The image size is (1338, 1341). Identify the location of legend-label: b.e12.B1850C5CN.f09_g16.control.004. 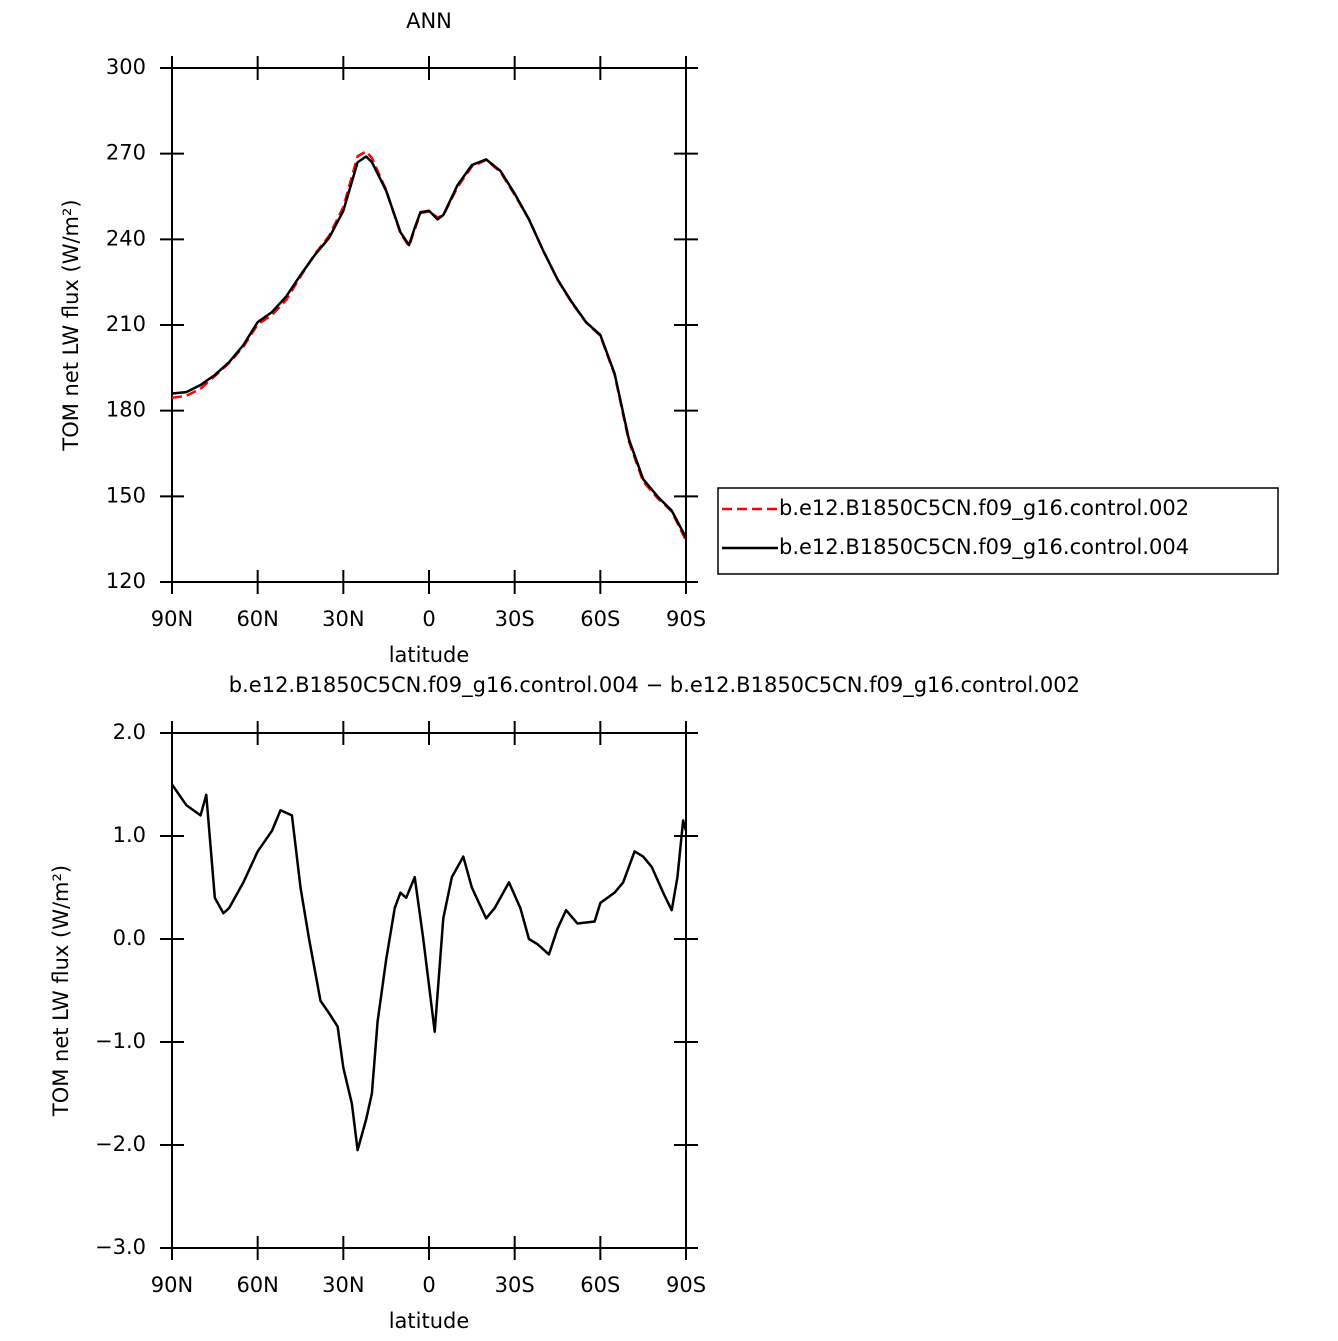
(984, 547).